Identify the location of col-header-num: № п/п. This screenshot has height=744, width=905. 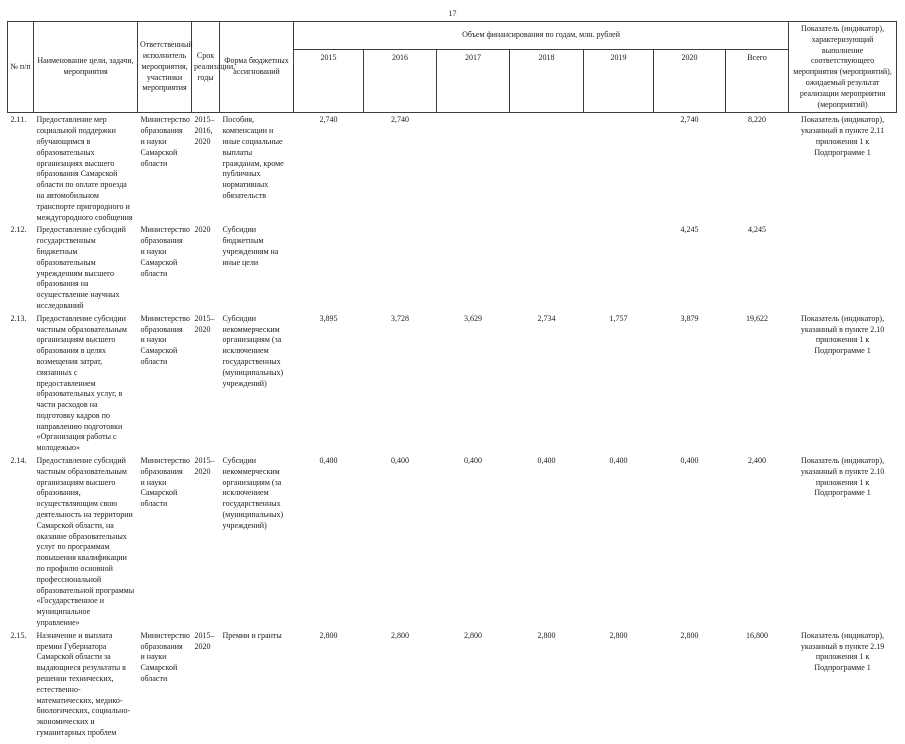
(20, 67).